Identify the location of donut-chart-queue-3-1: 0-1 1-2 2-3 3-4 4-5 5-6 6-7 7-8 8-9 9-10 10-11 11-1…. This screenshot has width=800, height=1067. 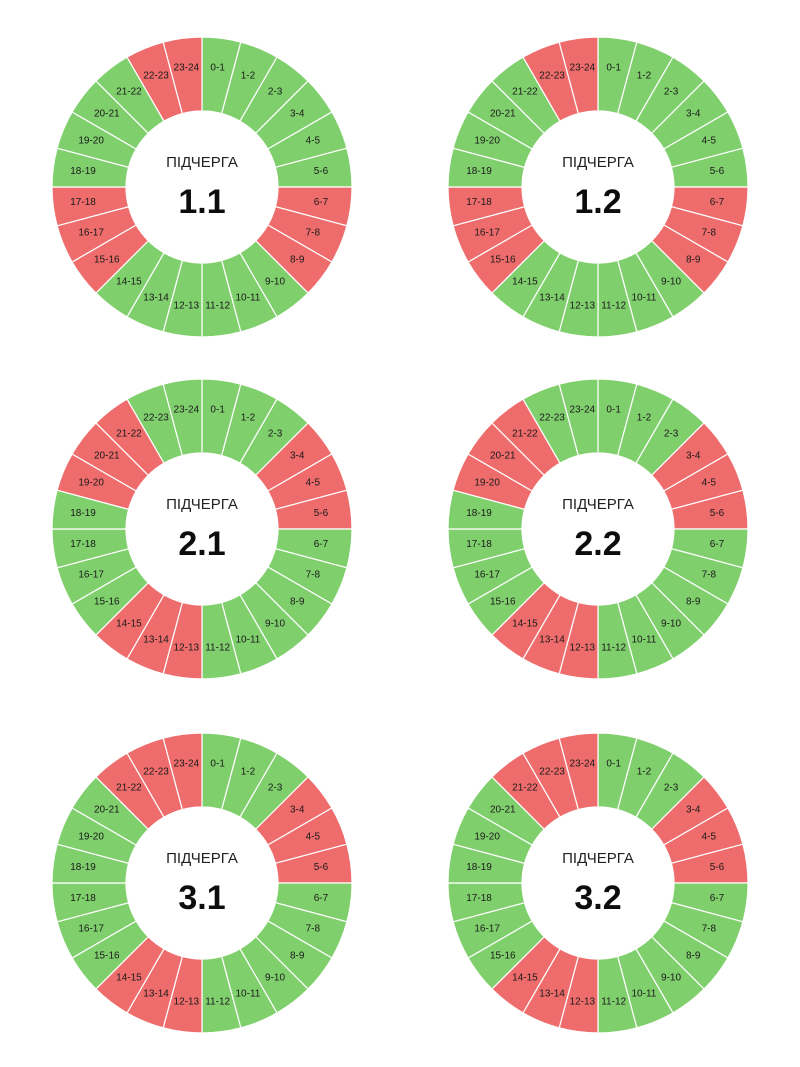
(202, 883).